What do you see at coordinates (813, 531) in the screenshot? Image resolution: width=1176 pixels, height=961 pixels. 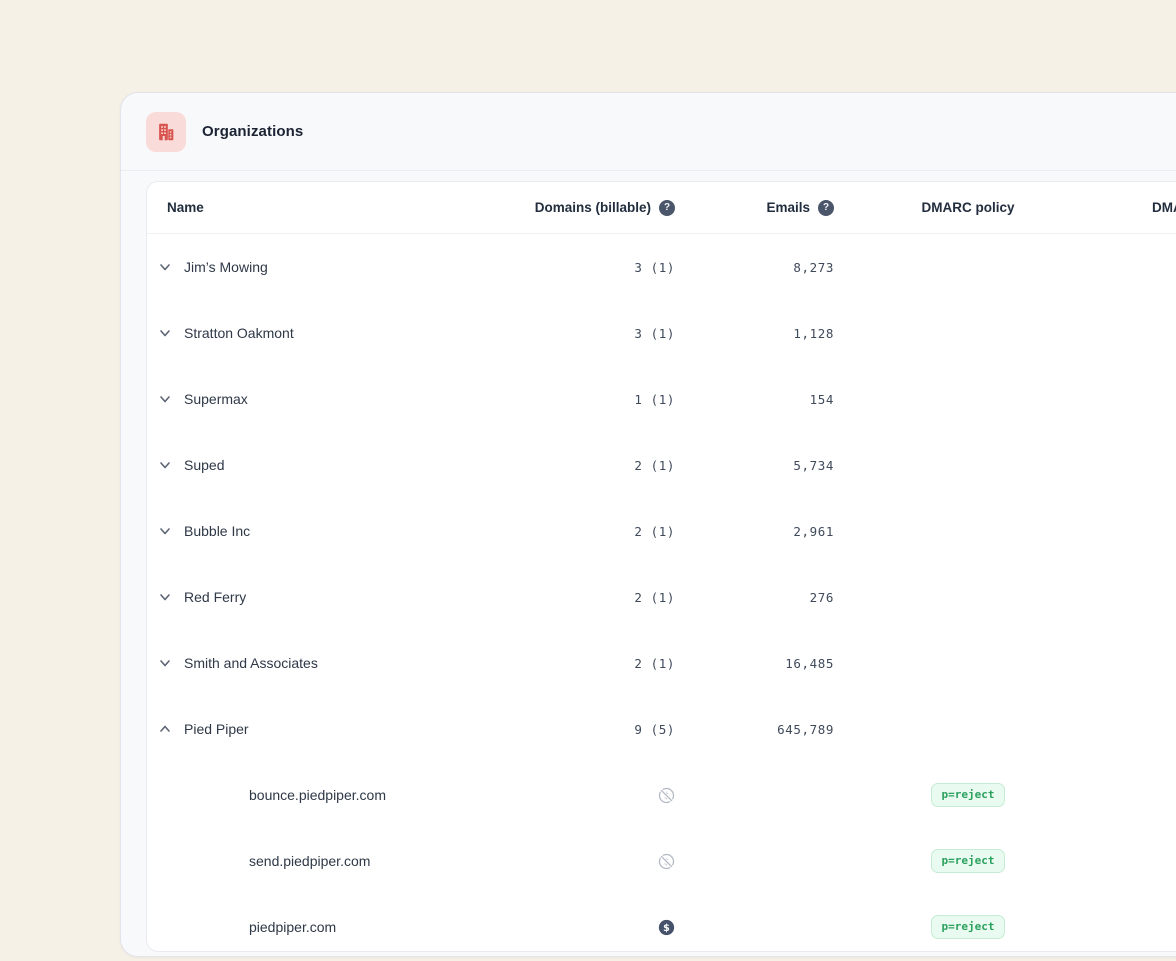 I see `emails-count: 2,961` at bounding box center [813, 531].